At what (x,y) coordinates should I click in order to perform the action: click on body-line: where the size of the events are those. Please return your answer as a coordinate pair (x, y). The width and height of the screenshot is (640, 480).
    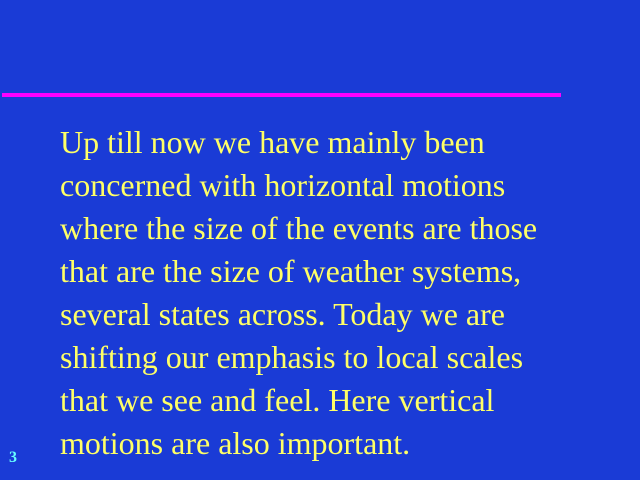
    Looking at the image, I should click on (299, 228).